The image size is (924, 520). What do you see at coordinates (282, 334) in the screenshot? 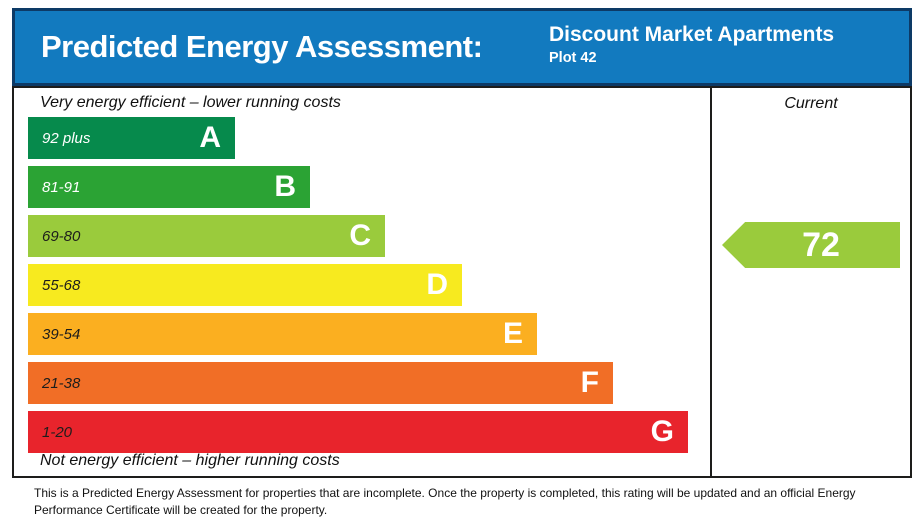
I see `band-row-e: 39-54 E` at bounding box center [282, 334].